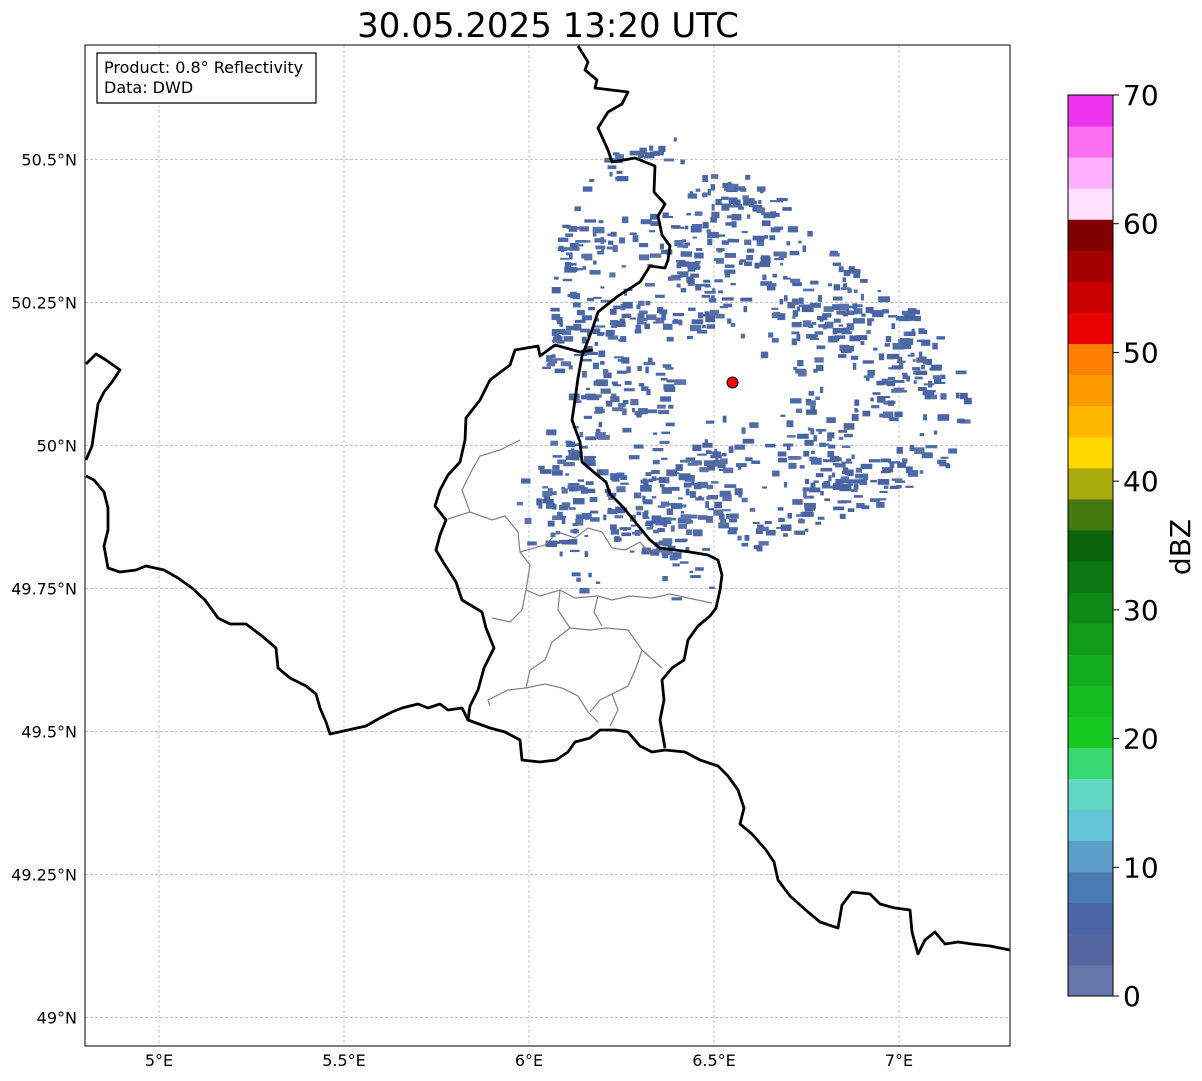 The width and height of the screenshot is (1202, 1081). What do you see at coordinates (1141, 95) in the screenshot?
I see `colorbar-tick-label: 70` at bounding box center [1141, 95].